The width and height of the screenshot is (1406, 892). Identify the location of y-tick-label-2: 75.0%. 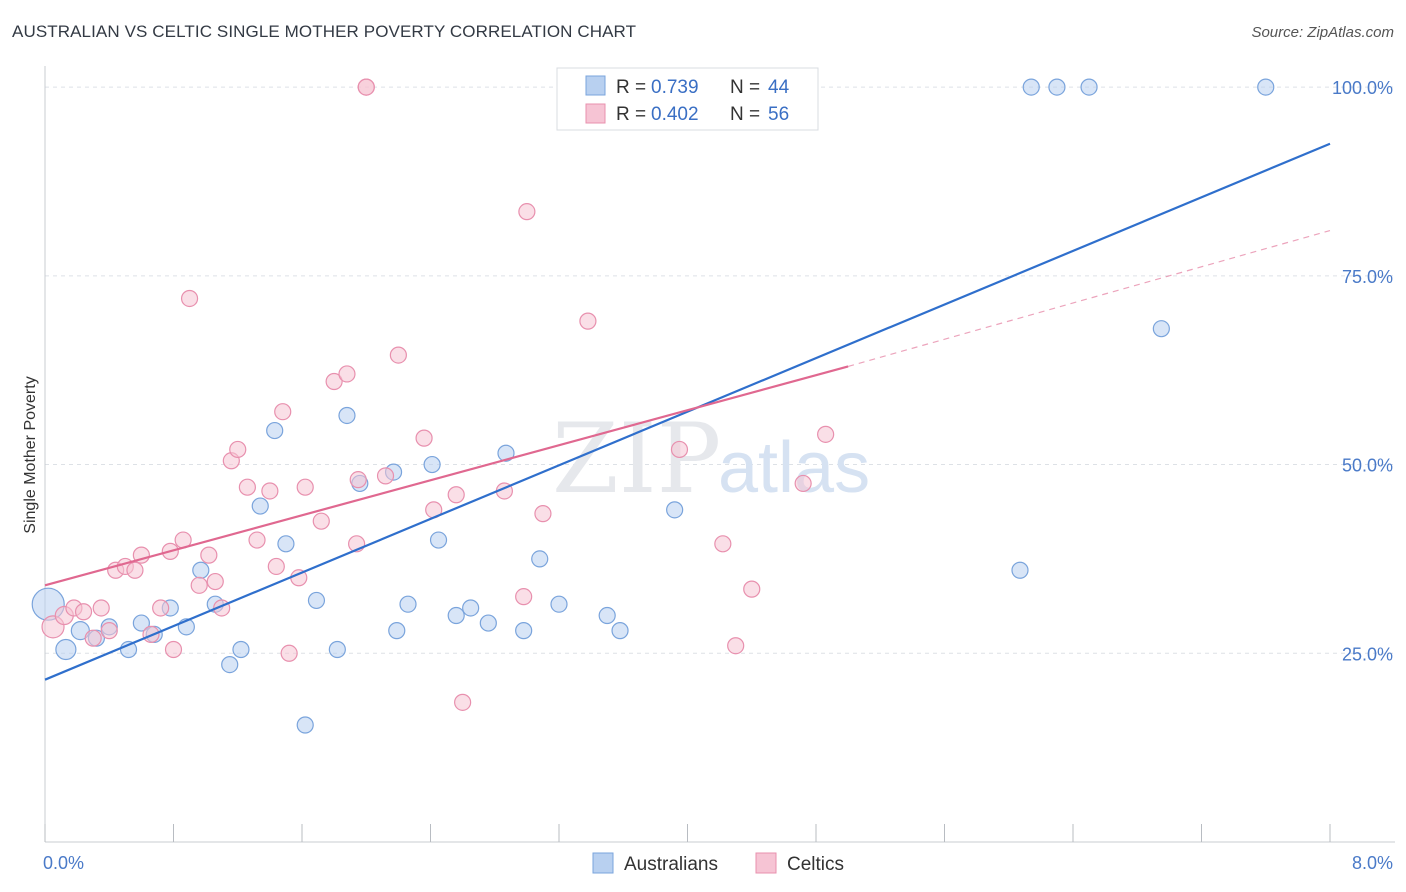
(1367, 277).